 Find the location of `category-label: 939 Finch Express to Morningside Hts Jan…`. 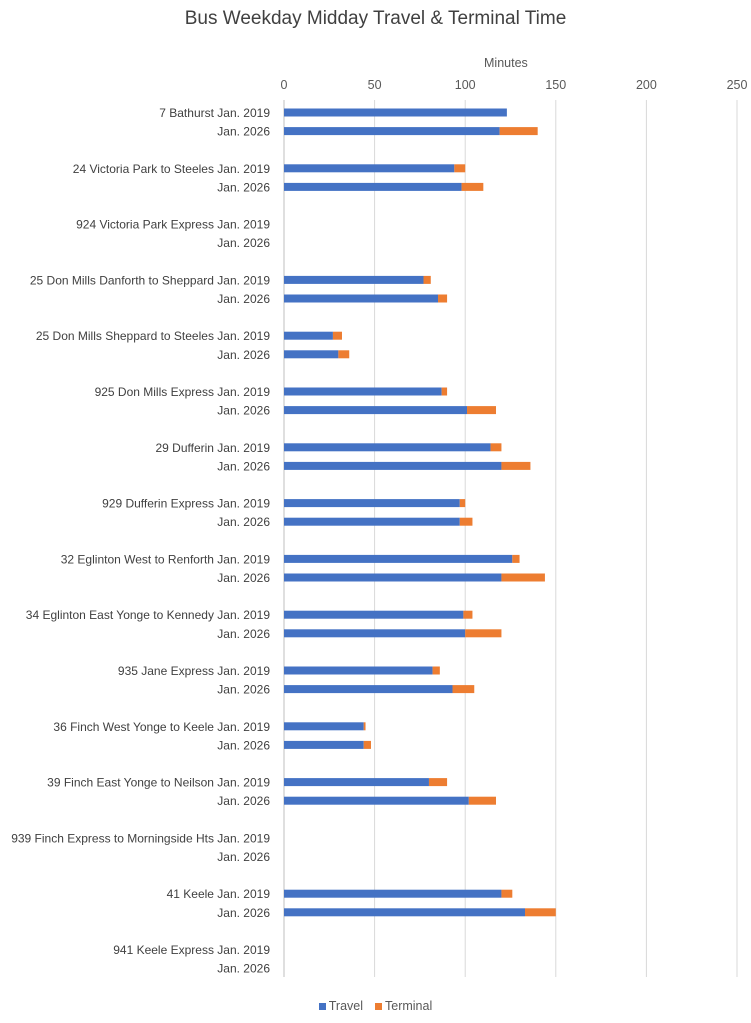

category-label: 939 Finch Express to Morningside Hts Jan… is located at coordinates (140, 838).